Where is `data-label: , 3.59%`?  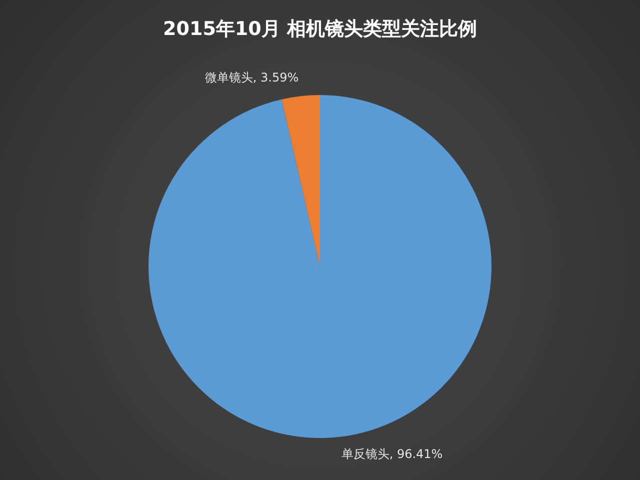
data-label: , 3.59% is located at coordinates (275, 77).